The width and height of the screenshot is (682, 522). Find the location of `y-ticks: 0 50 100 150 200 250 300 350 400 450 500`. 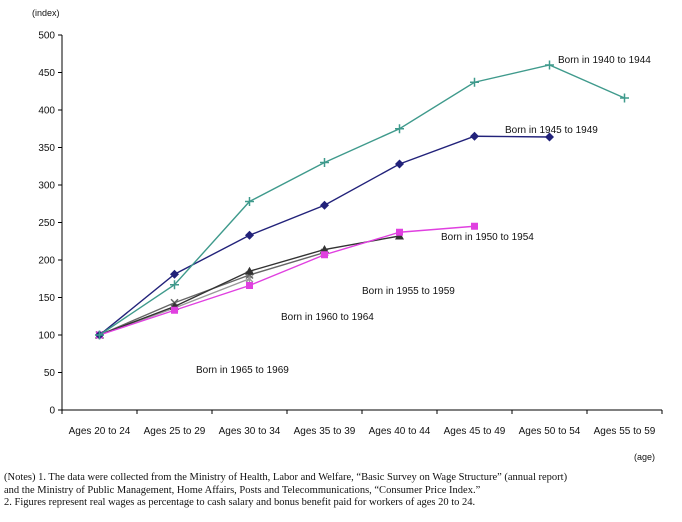

y-ticks: 0 50 100 150 200 250 300 350 400 450 500 is located at coordinates (50, 224).